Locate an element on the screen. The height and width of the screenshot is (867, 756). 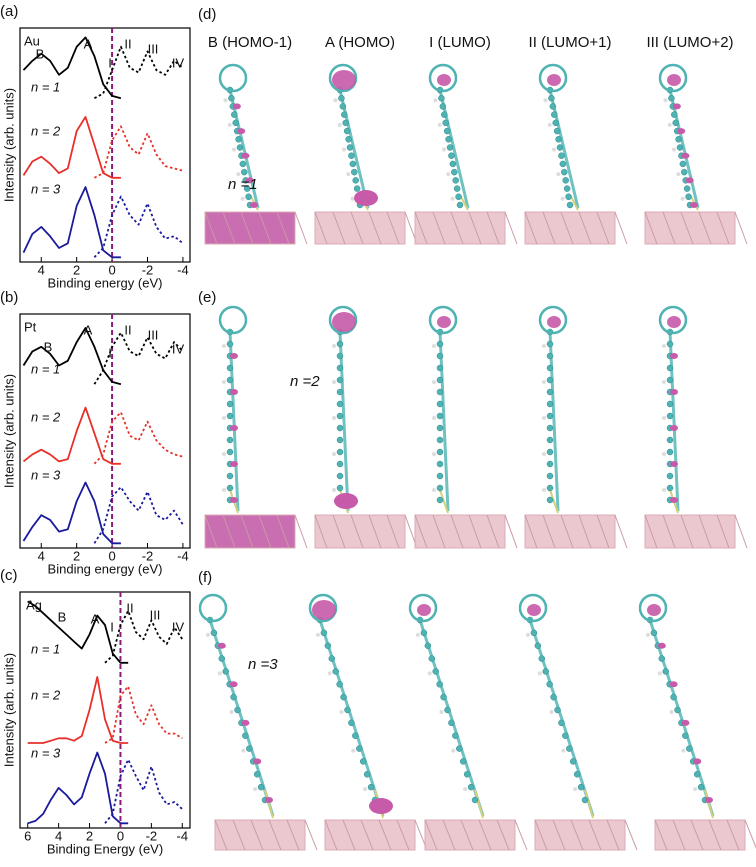
series-label: n = 3 is located at coordinates (46, 474).